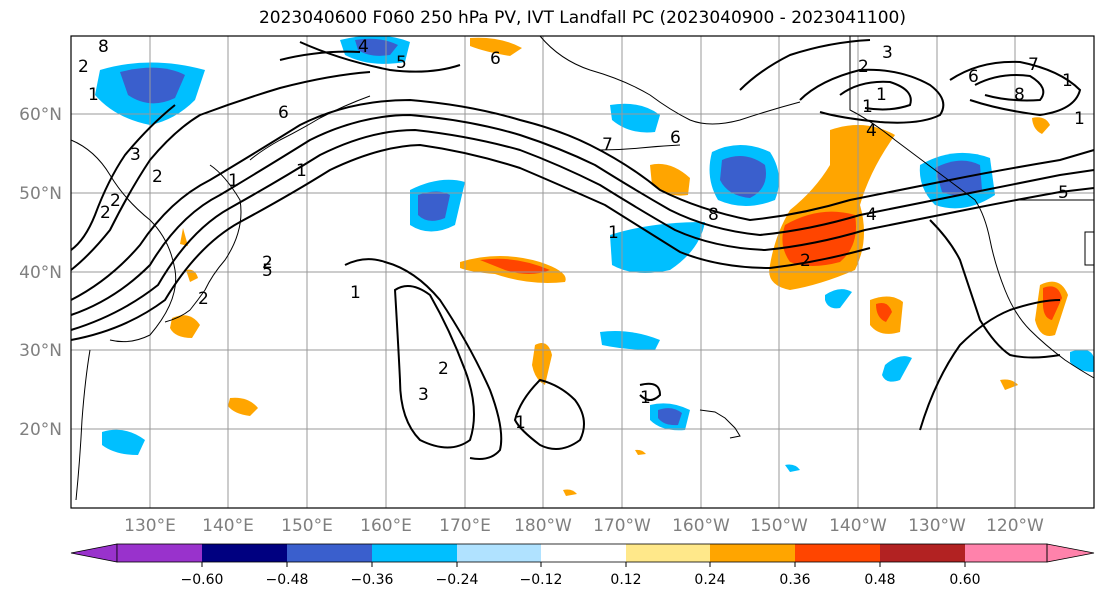 Image resolution: width=1105 pixels, height=601 pixels. I want to click on lat-label: 40°N, so click(40, 273).